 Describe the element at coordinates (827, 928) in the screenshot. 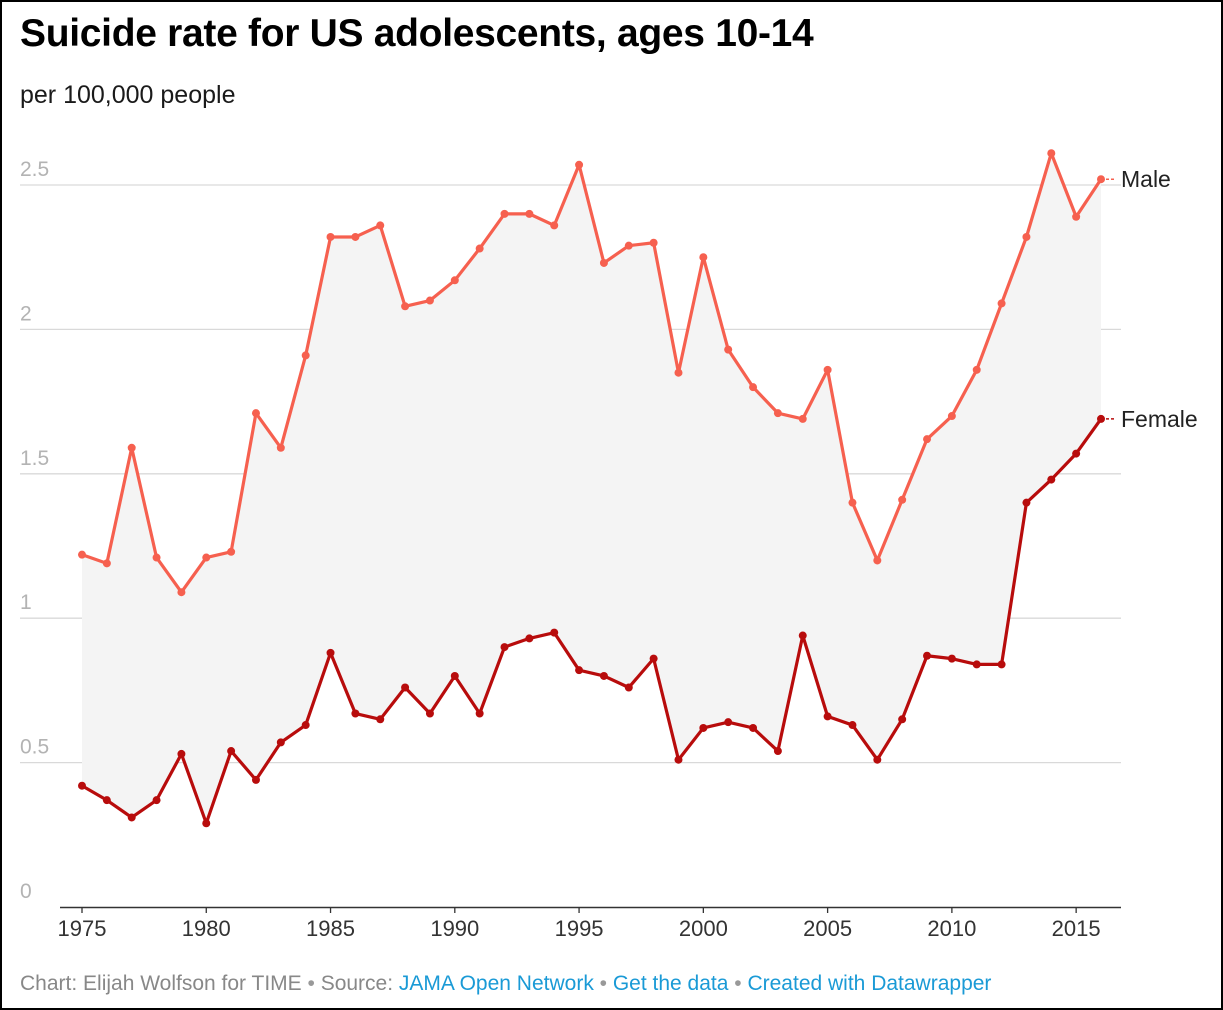

I see `x-tick-label: 2005` at that location.